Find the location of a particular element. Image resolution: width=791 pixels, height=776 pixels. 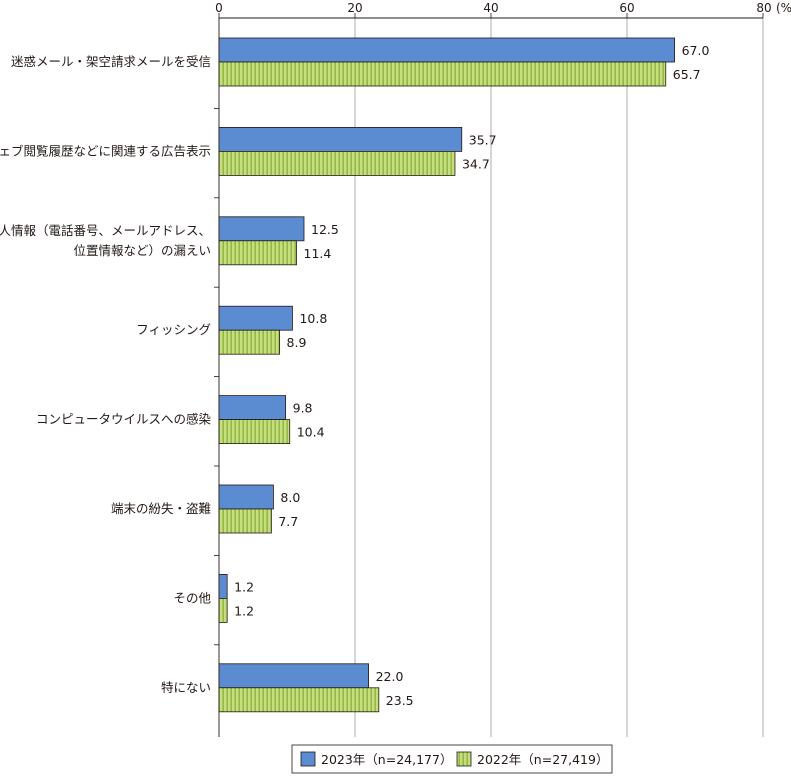

data-label: 8.9 is located at coordinates (297, 342).